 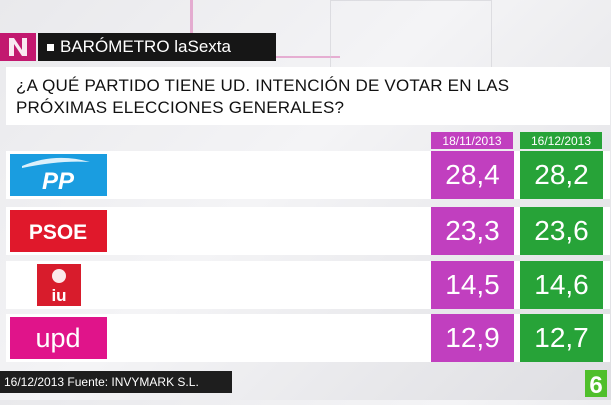 I want to click on value-iu-col2: 14,6, so click(x=561, y=285).